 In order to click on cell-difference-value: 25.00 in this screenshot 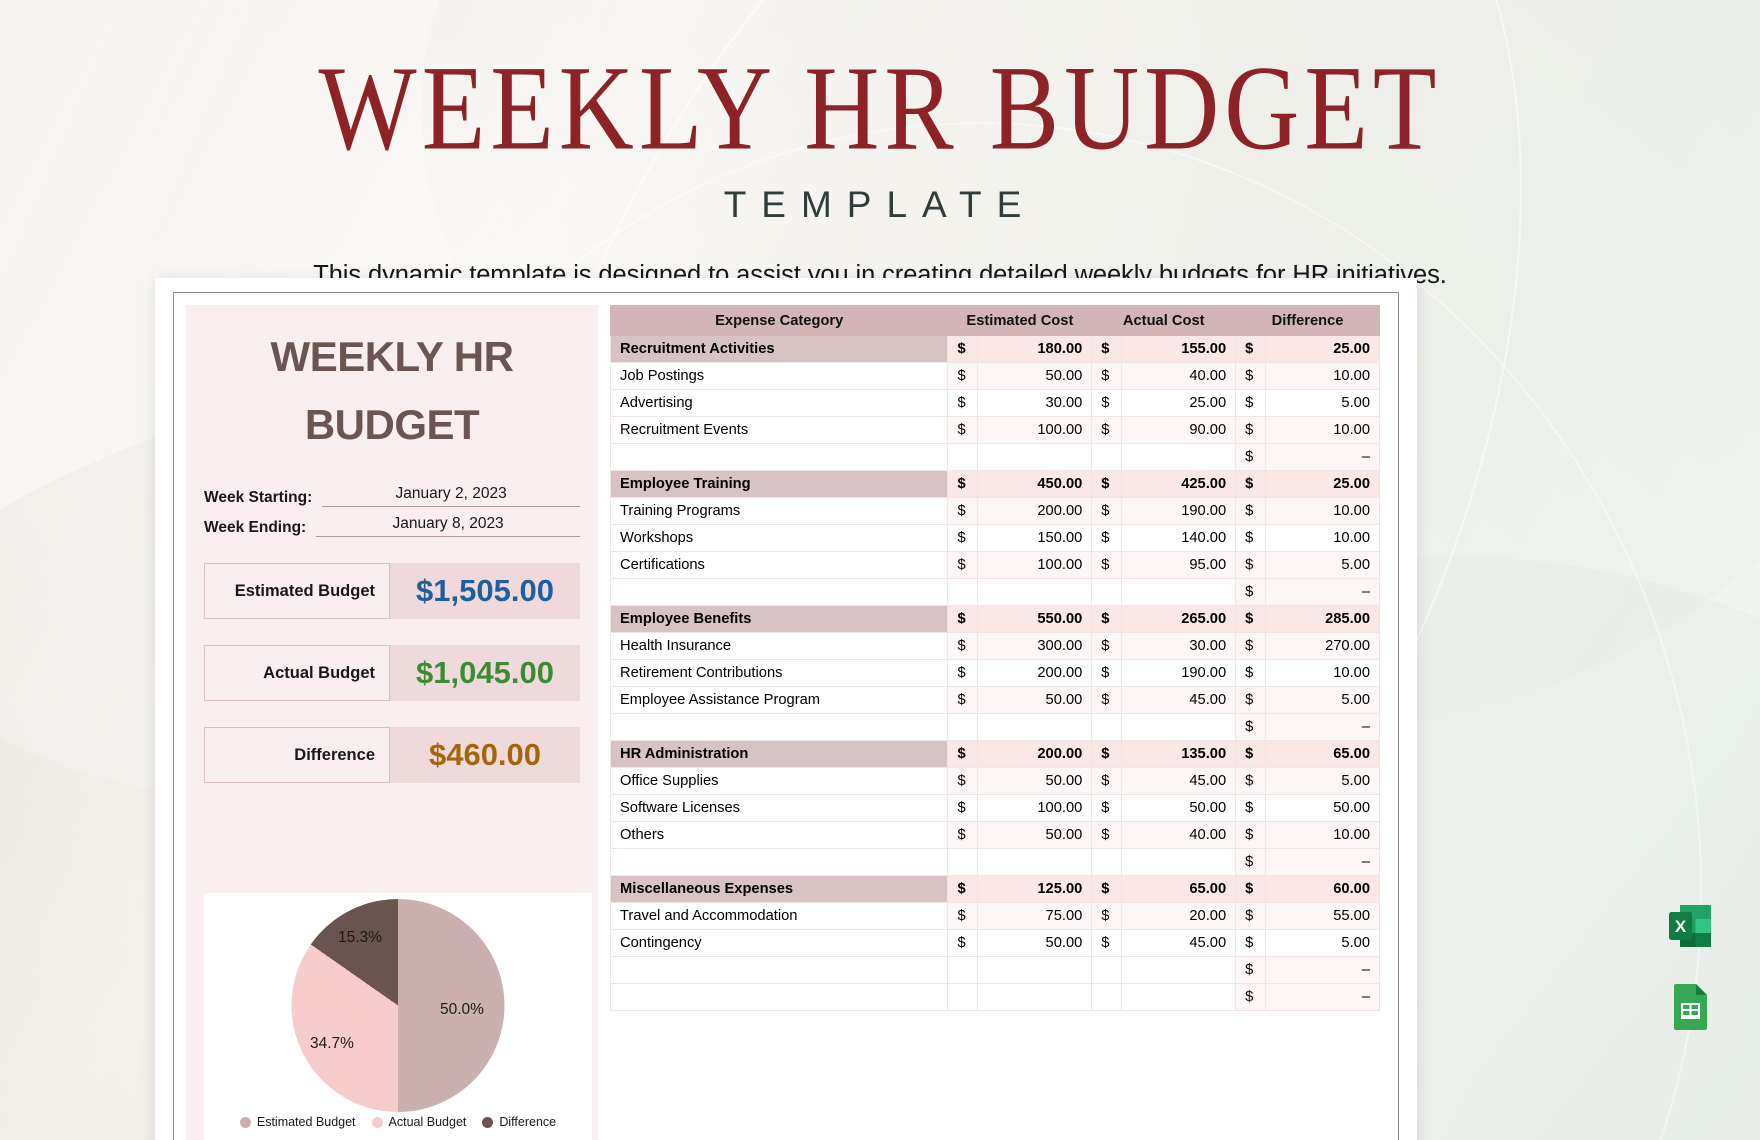, I will do `click(1322, 484)`.